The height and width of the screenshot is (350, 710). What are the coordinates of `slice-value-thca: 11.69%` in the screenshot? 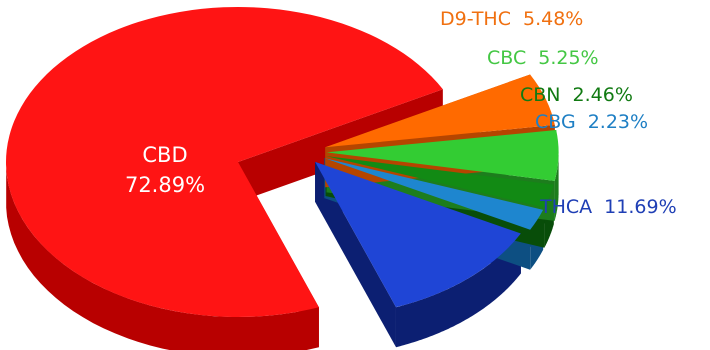 It's located at (640, 207).